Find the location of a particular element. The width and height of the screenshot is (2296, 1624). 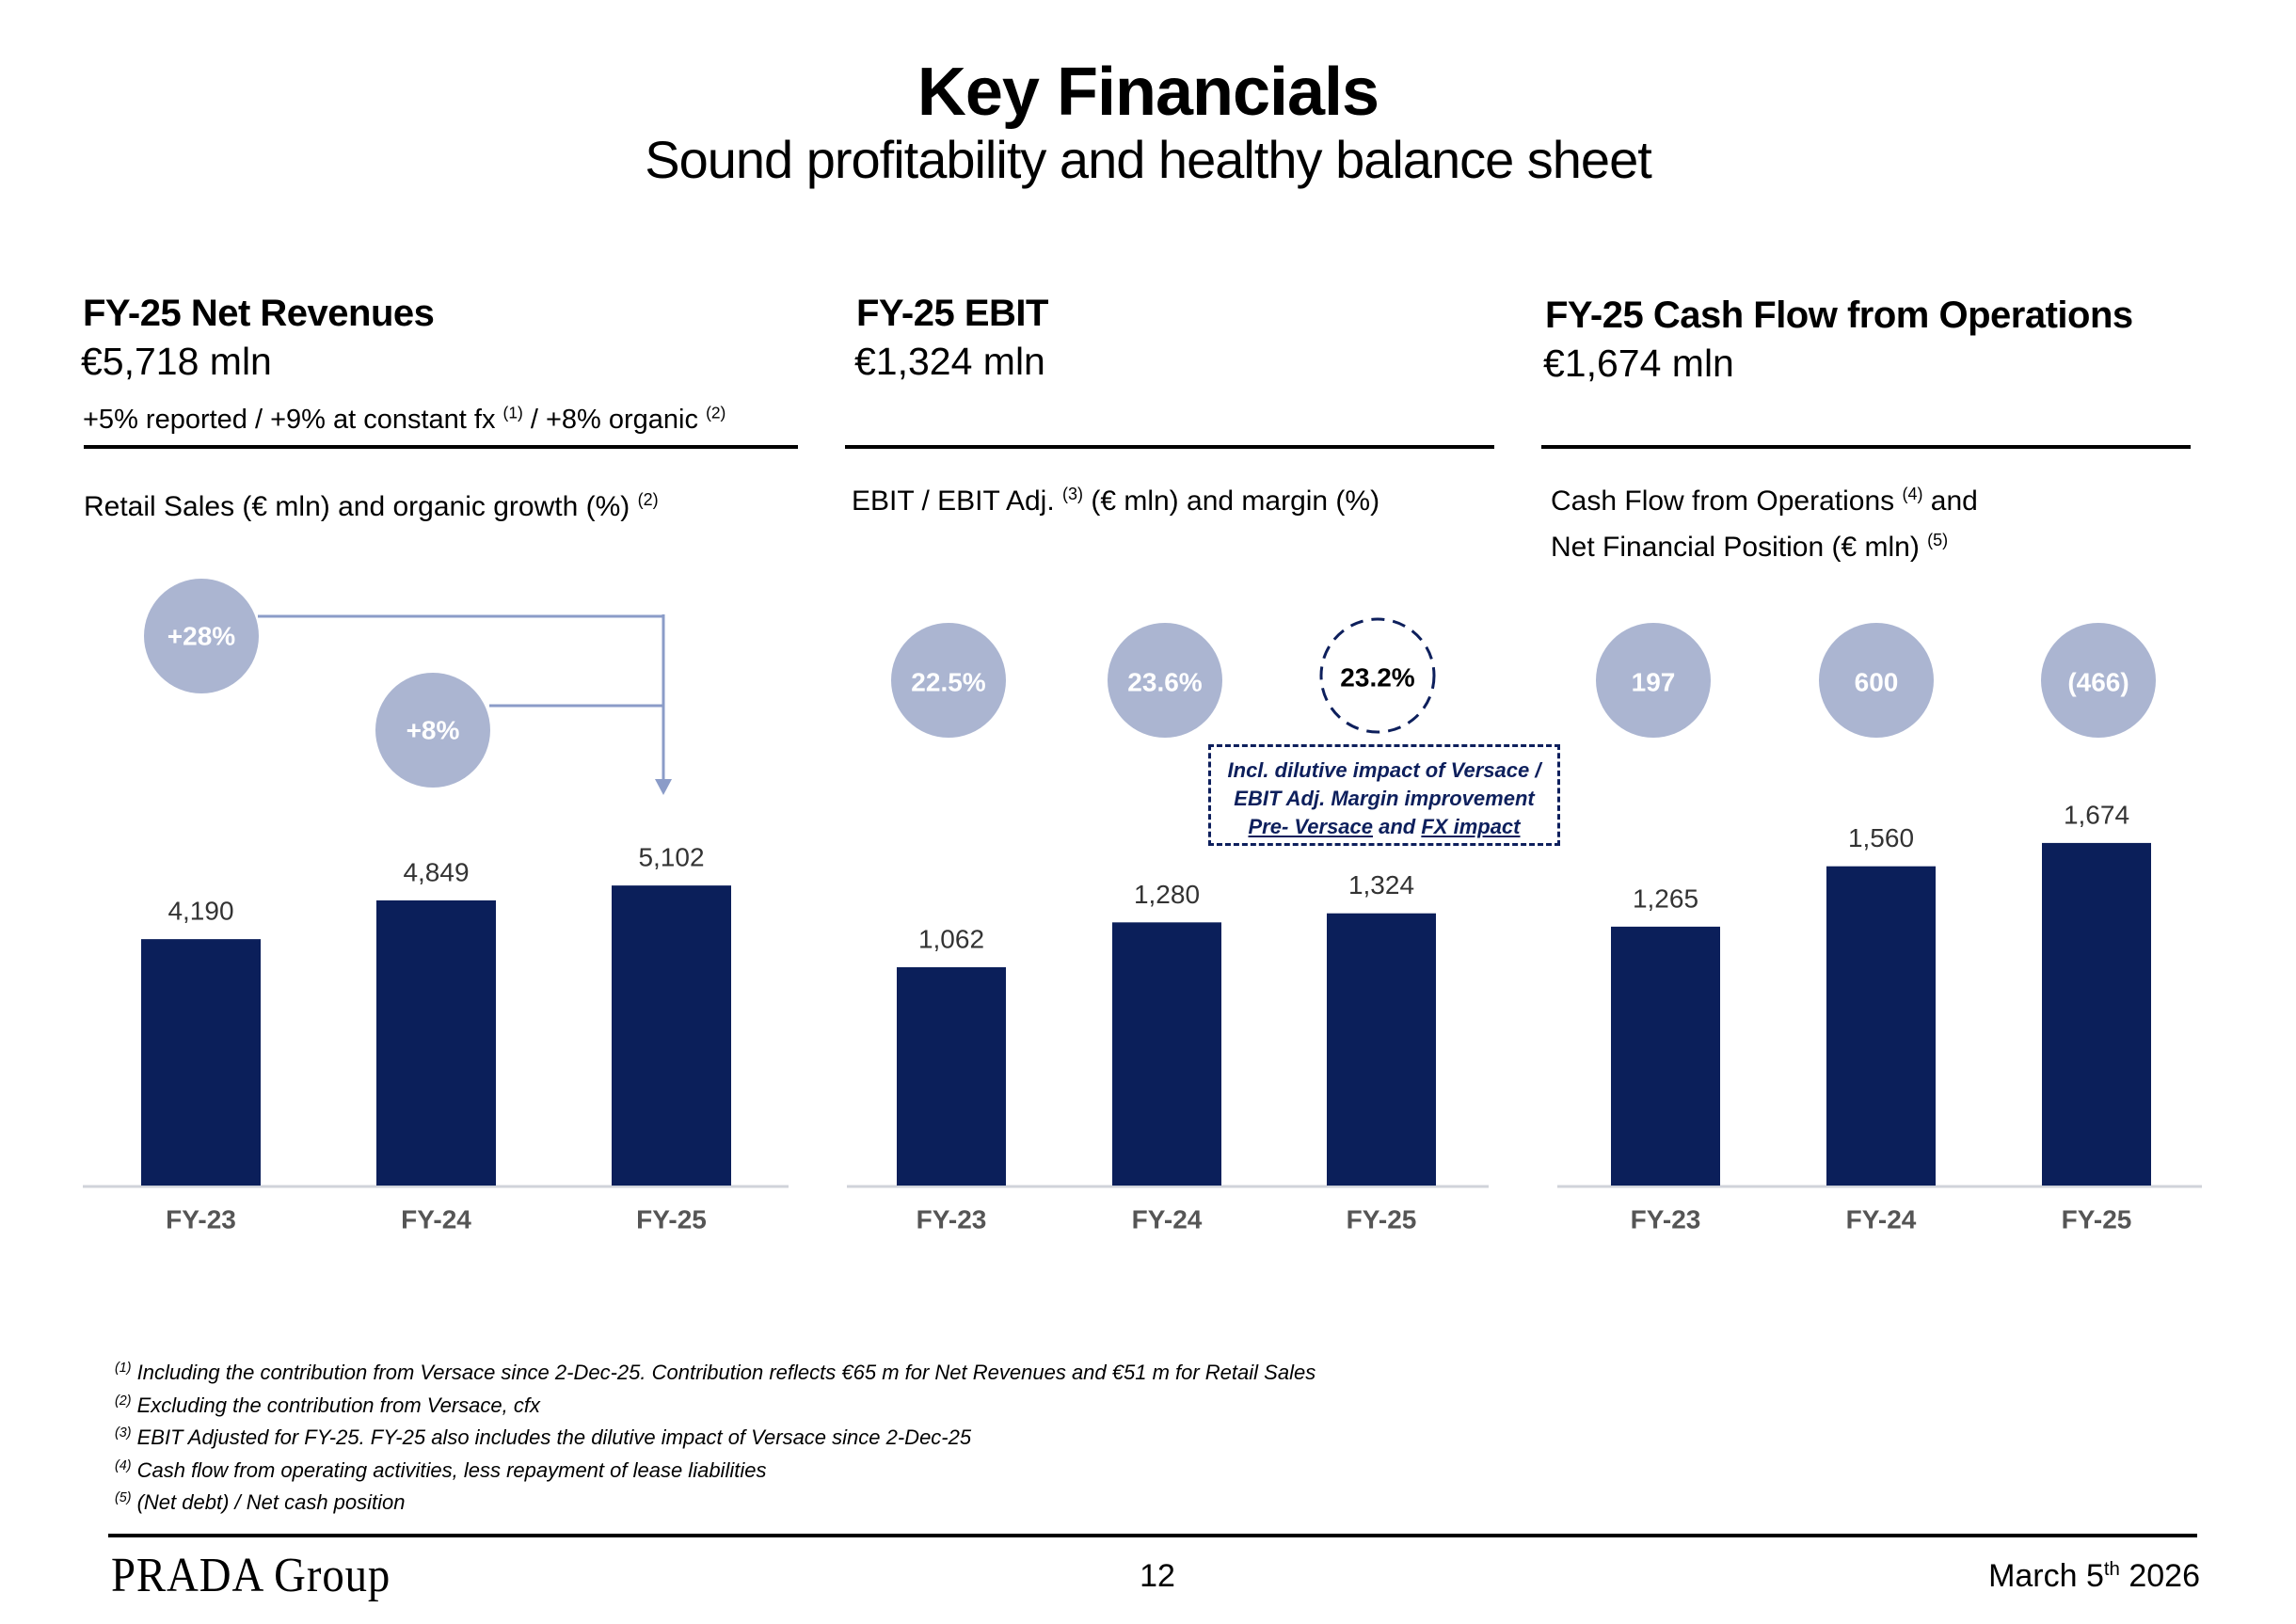

value-label: 1,062 is located at coordinates (951, 939).